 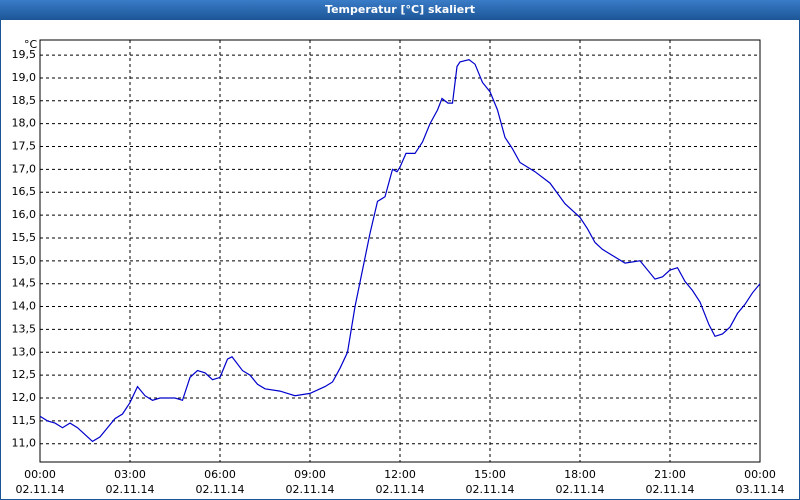 What do you see at coordinates (24, 77) in the screenshot?
I see `y-tick-label: 19,0` at bounding box center [24, 77].